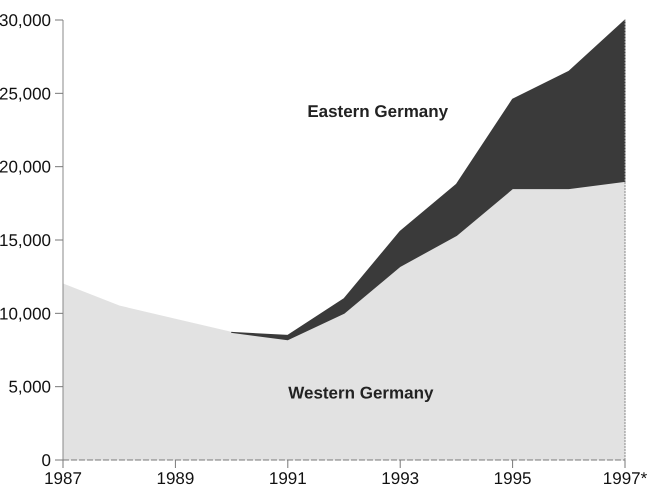  I want to click on x-tick-label: 1995, so click(513, 478).